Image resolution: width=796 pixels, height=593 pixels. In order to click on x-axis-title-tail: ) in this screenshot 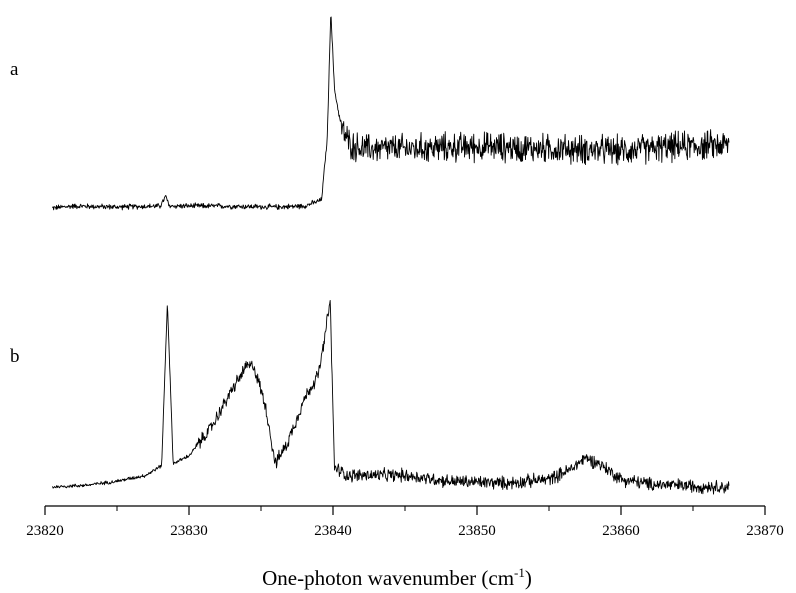, I will do `click(528, 578)`.